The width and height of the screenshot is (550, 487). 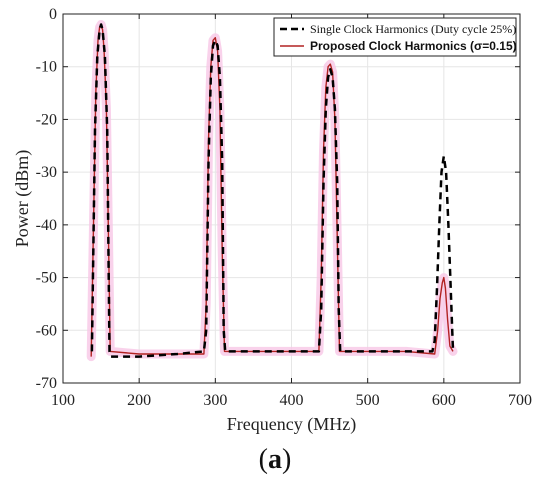 What do you see at coordinates (292, 400) in the screenshot?
I see `x-tick-label: 400` at bounding box center [292, 400].